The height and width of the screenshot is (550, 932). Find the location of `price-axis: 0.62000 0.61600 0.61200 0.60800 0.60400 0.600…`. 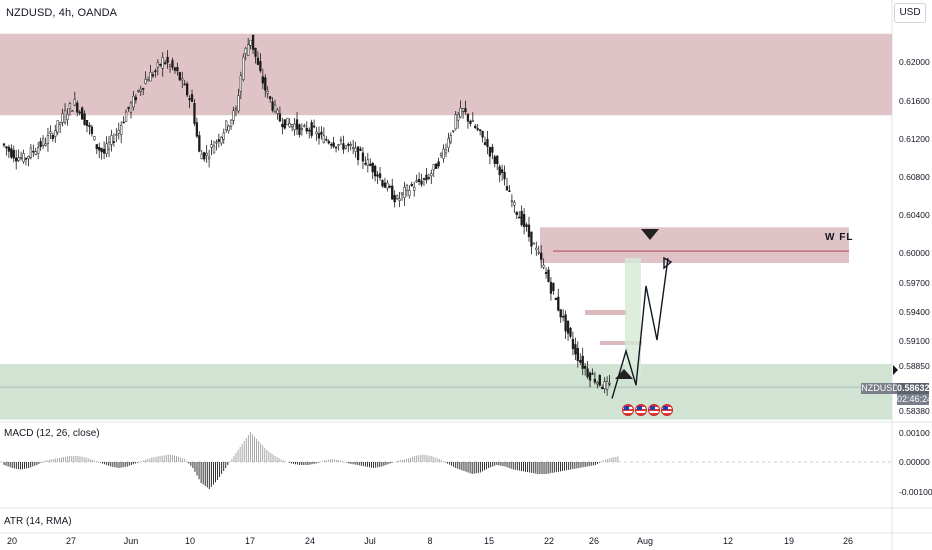

price-axis: 0.62000 0.61600 0.61200 0.60800 0.60400 0.600… is located at coordinates (914, 236).